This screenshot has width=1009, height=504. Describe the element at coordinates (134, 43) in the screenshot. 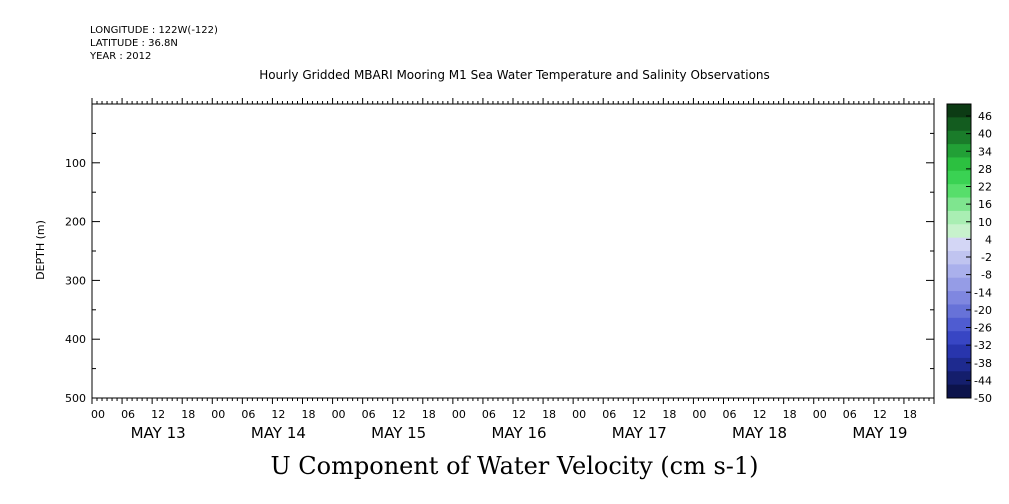

I see `latitude-label: LATITUDE : 36.8N` at that location.